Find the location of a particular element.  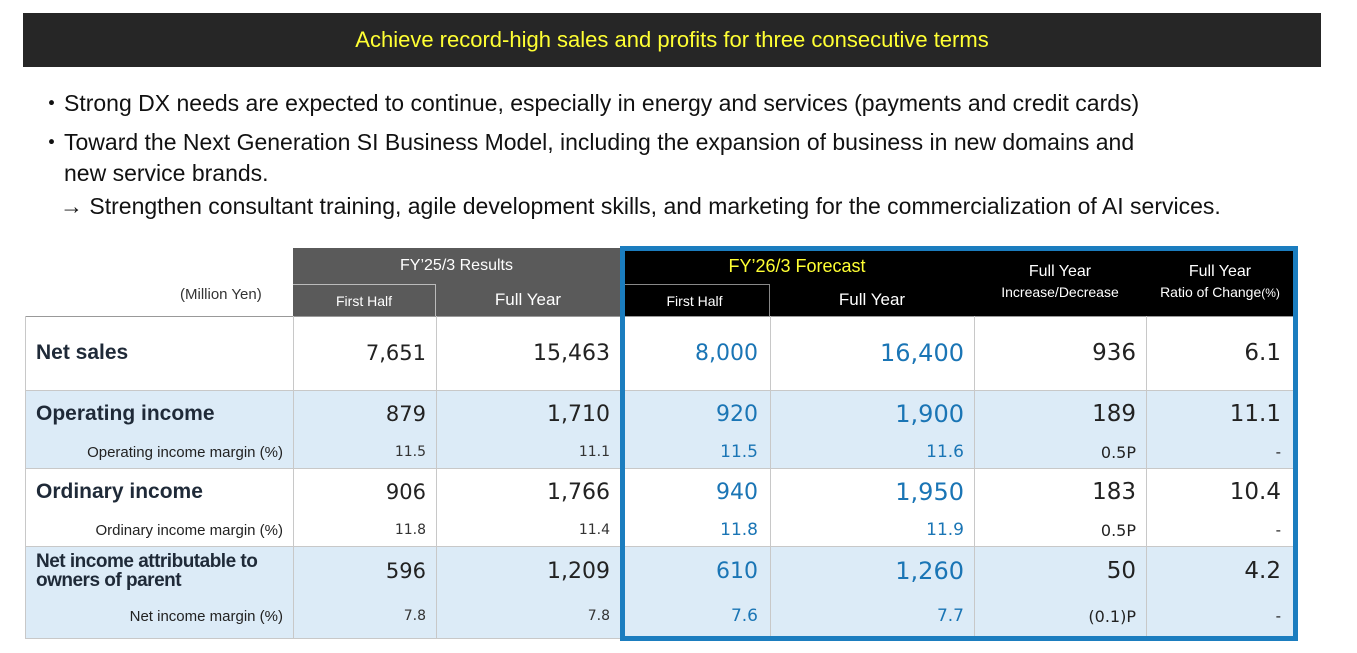

forecast-header-label: FY’26/3 Forecast is located at coordinates (797, 265).